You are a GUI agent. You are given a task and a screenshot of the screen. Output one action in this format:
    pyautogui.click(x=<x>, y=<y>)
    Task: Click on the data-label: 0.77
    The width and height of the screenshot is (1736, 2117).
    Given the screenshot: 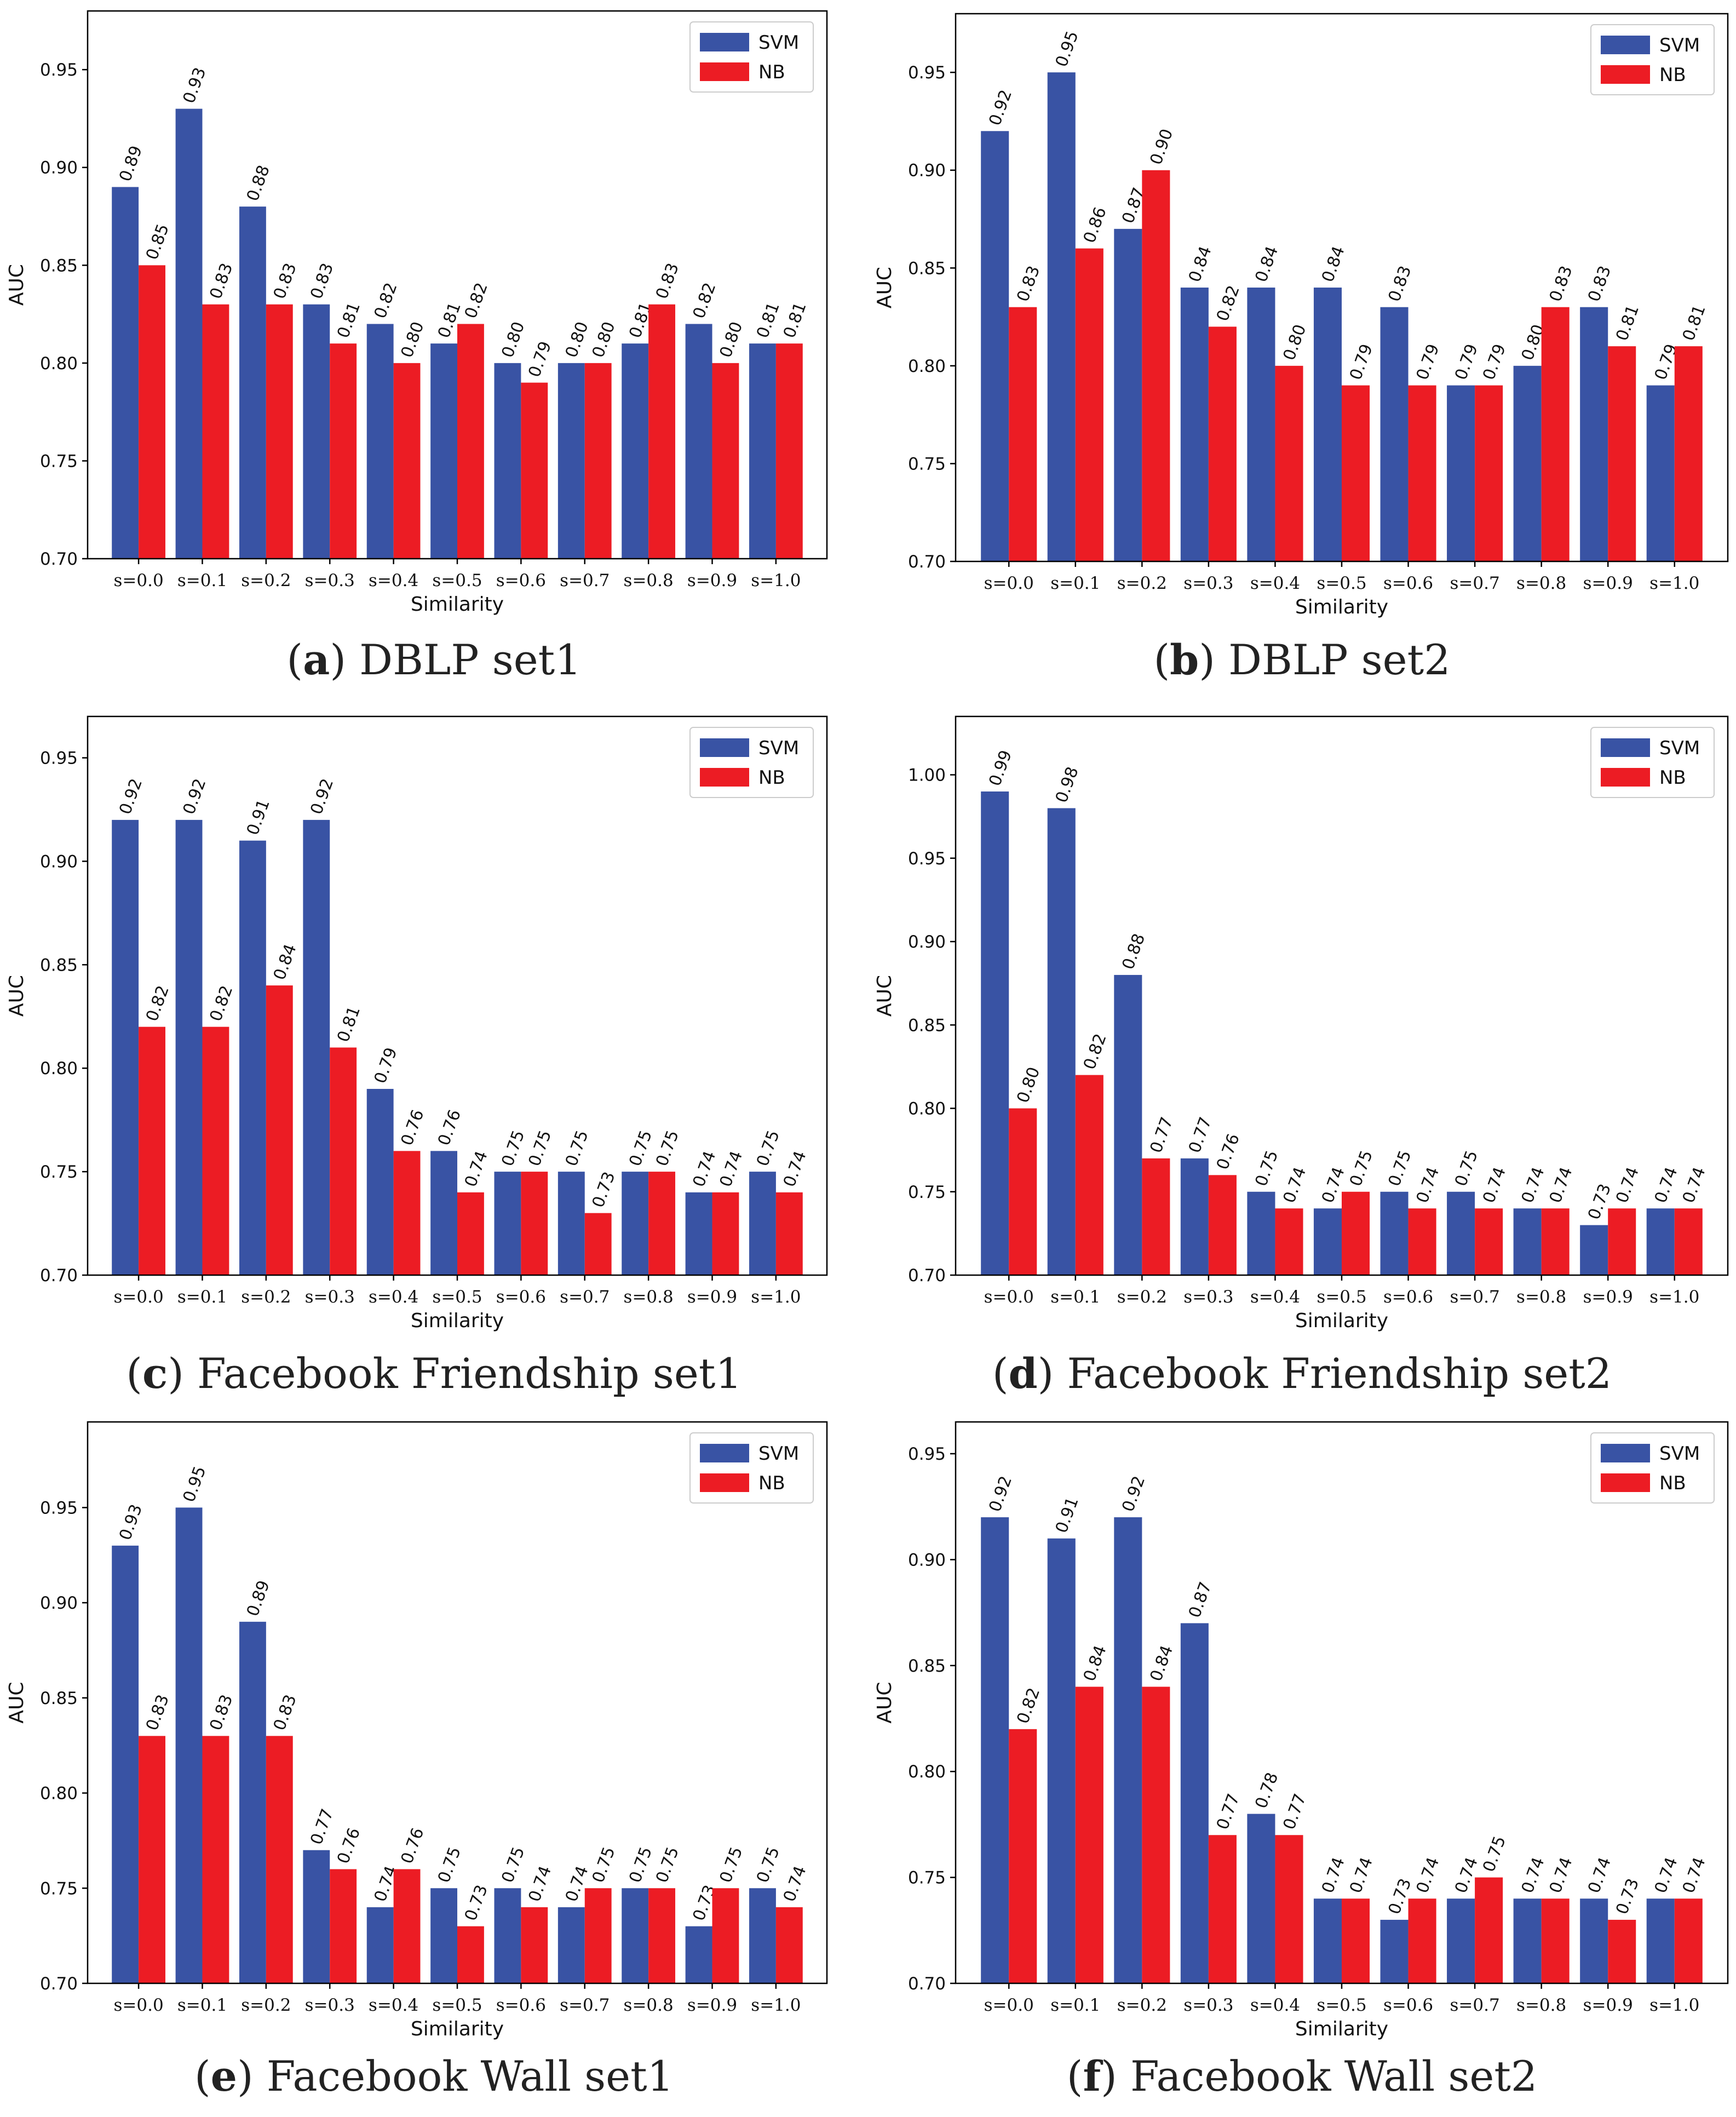 What is the action you would take?
    pyautogui.click(x=322, y=1827)
    